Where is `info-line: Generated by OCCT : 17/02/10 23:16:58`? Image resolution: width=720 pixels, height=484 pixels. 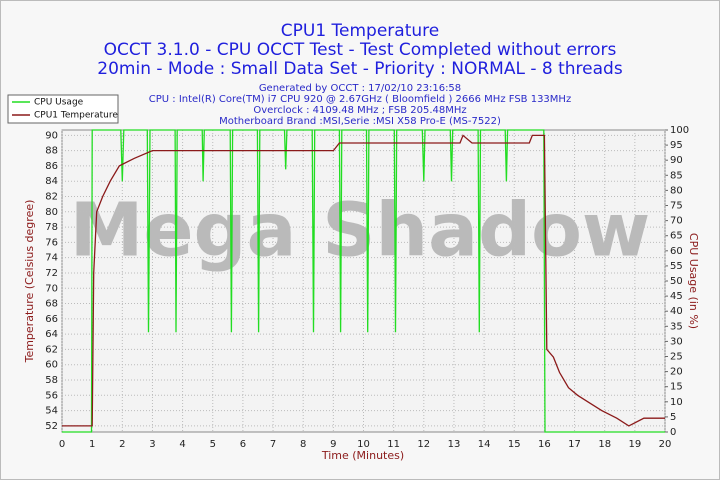
info-line: Generated by OCCT : 17/02/10 23:16:58 is located at coordinates (360, 88).